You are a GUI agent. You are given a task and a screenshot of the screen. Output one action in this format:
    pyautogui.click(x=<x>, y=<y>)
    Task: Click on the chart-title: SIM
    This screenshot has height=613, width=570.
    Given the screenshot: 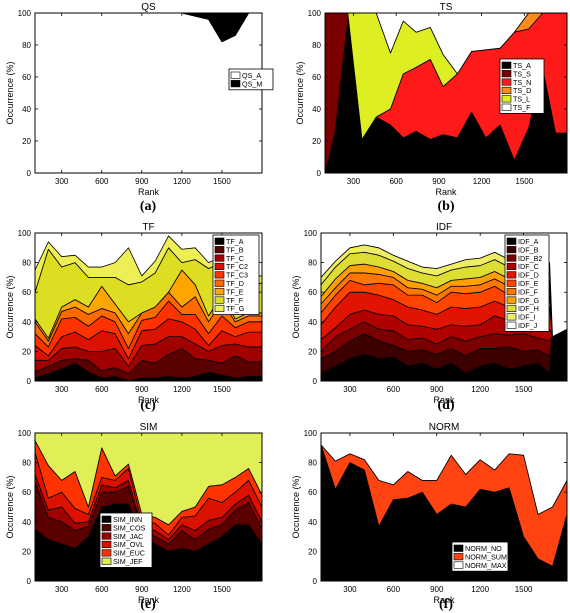 What is the action you would take?
    pyautogui.click(x=149, y=427)
    